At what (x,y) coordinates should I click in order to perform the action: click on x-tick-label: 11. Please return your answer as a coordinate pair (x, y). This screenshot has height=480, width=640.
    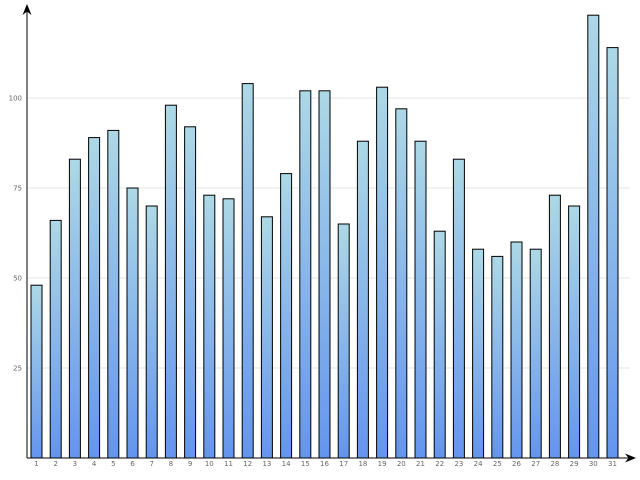
    Looking at the image, I should click on (228, 464).